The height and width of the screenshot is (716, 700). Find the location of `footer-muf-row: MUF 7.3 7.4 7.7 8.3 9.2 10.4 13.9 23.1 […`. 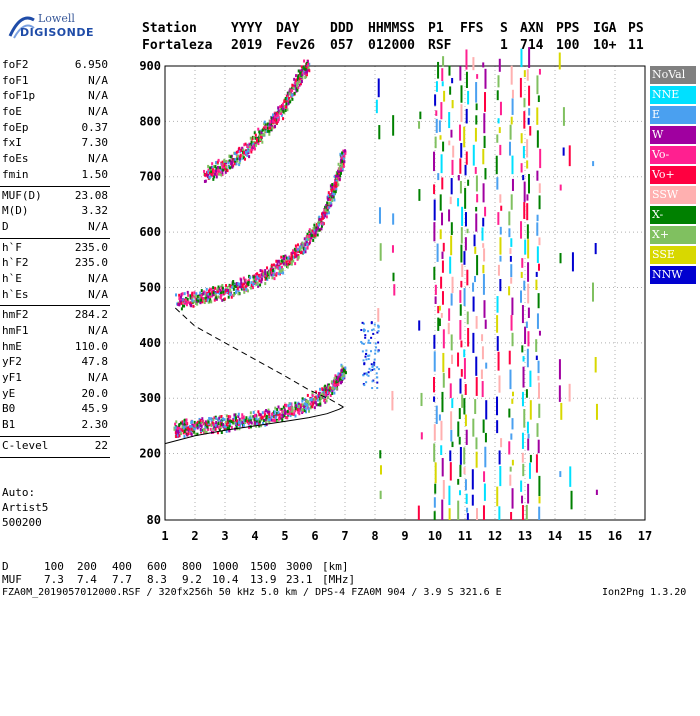

footer-muf-row: MUF 7.3 7.4 7.7 8.3 9.2 10.4 13.9 23.1 [… is located at coordinates (178, 644).